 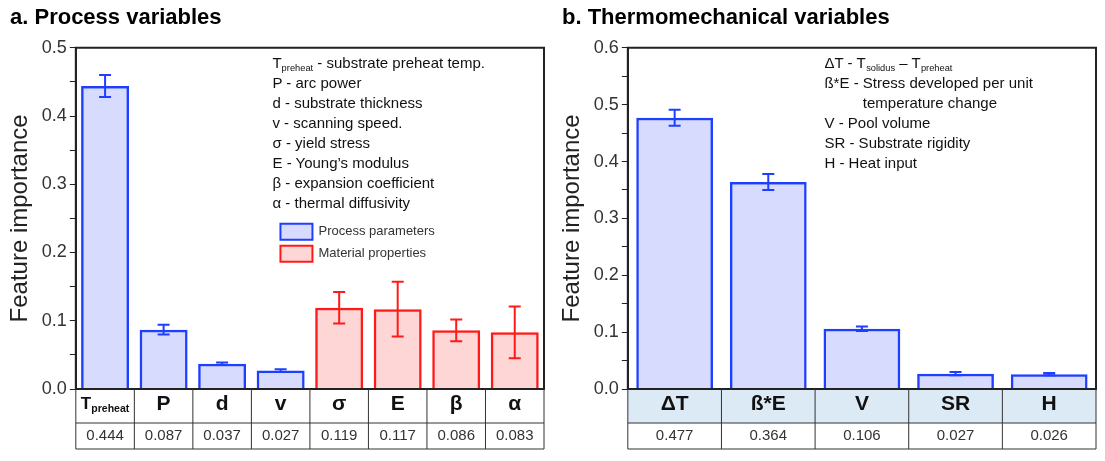 I want to click on data-label: 0.477, so click(x=674, y=435).